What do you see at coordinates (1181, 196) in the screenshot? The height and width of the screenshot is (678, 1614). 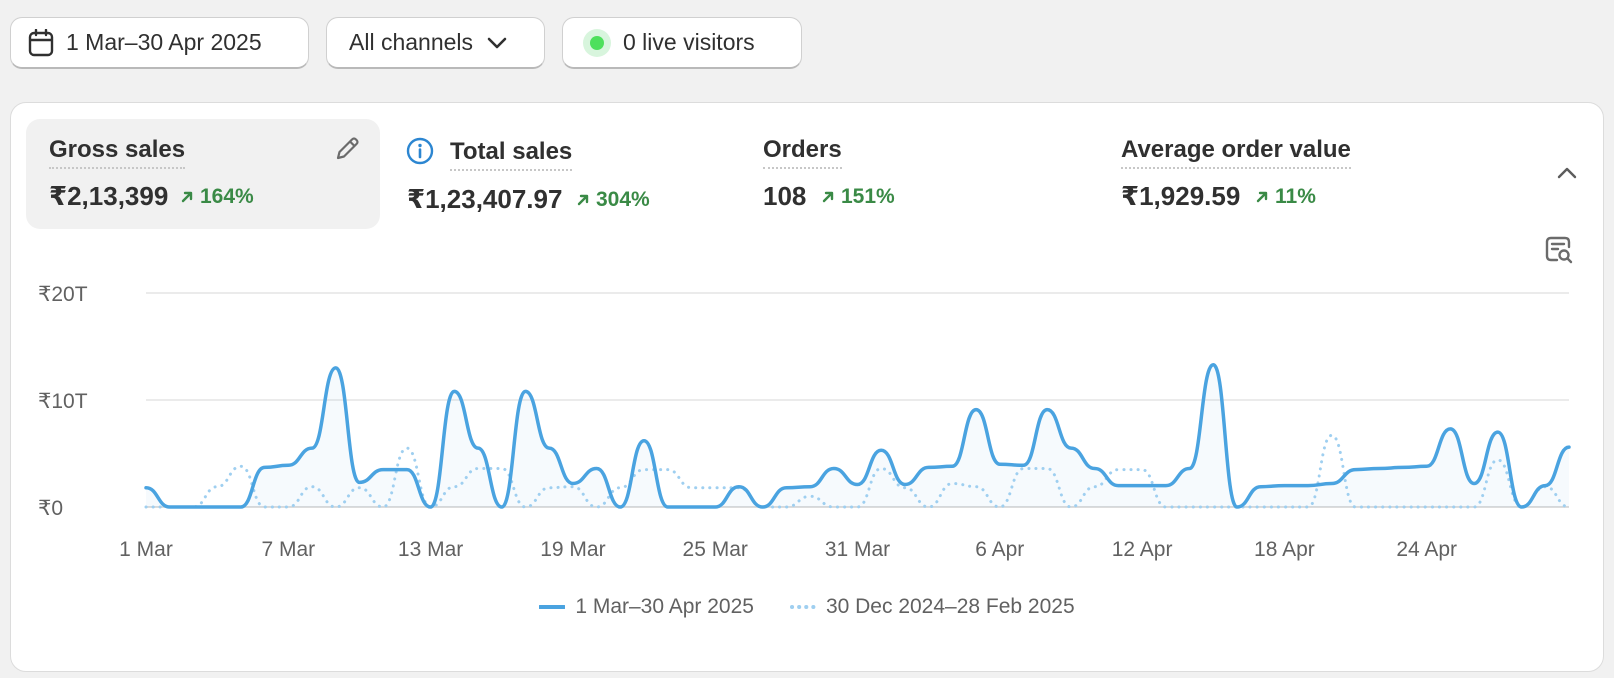 I see `metric-value: ₹1,929.59` at bounding box center [1181, 196].